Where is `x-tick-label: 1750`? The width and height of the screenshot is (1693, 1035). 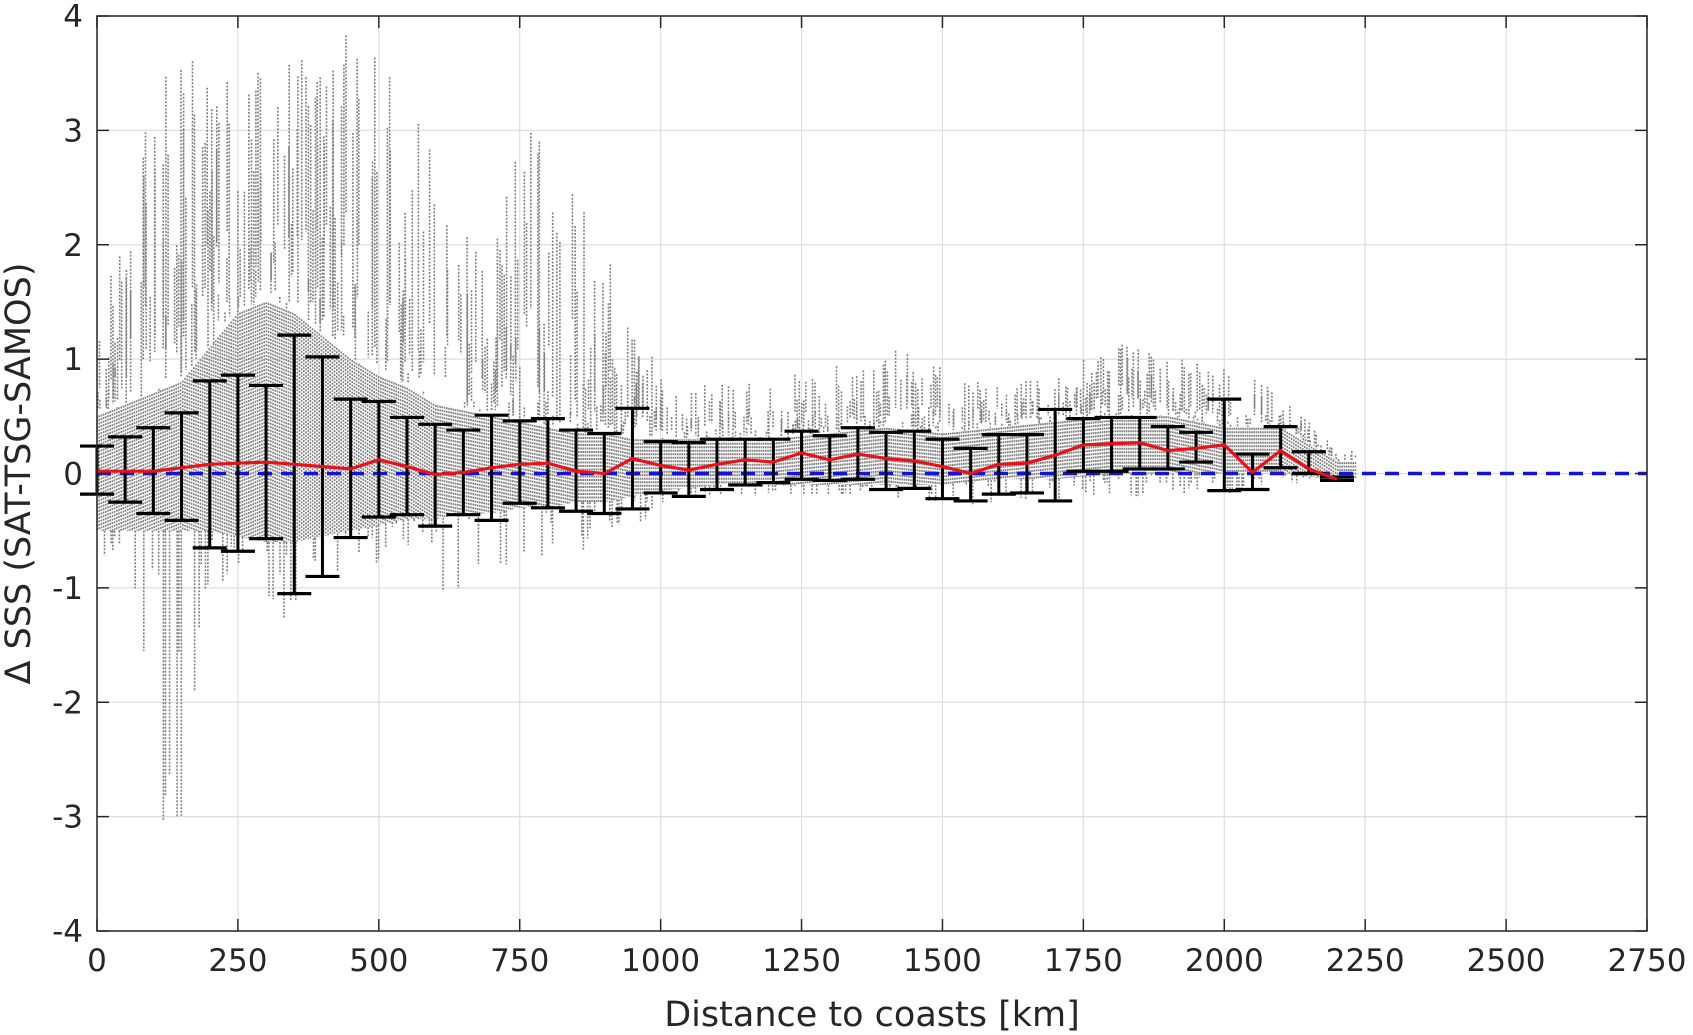
x-tick-label: 1750 is located at coordinates (1083, 961).